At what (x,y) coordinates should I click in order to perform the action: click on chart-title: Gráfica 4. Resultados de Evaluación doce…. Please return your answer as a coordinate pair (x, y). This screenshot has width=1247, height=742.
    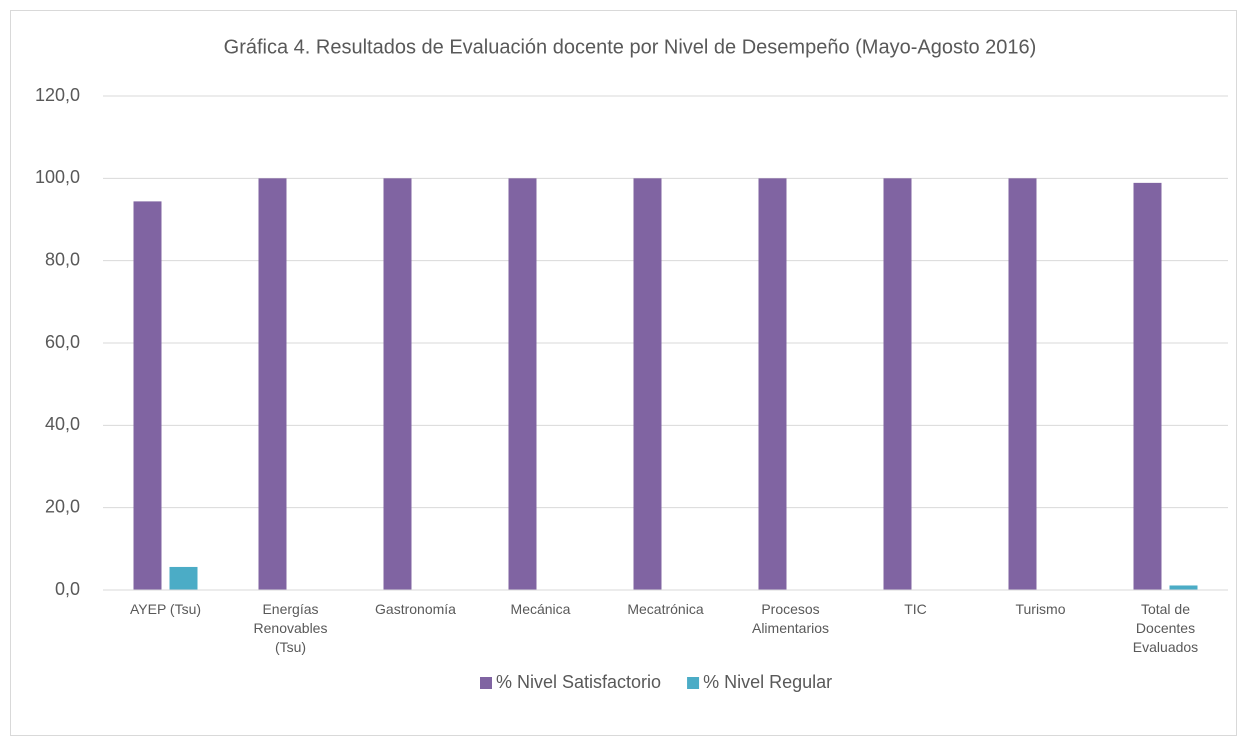
    Looking at the image, I should click on (630, 47).